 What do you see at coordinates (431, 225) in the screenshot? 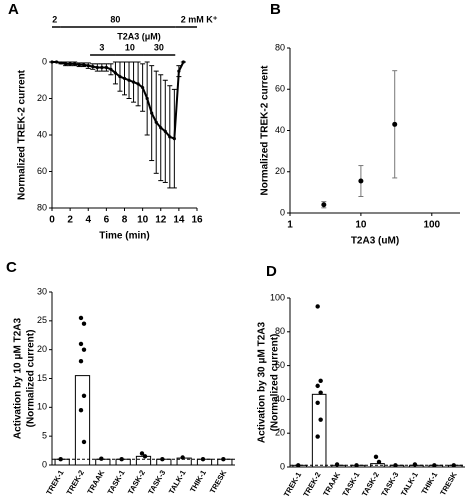
I see `x-tick-label: 100` at bounding box center [431, 225].